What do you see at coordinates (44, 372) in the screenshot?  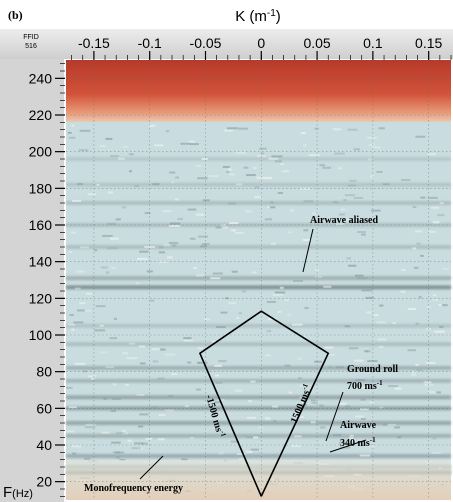 I see `y-tick-label: 80` at bounding box center [44, 372].